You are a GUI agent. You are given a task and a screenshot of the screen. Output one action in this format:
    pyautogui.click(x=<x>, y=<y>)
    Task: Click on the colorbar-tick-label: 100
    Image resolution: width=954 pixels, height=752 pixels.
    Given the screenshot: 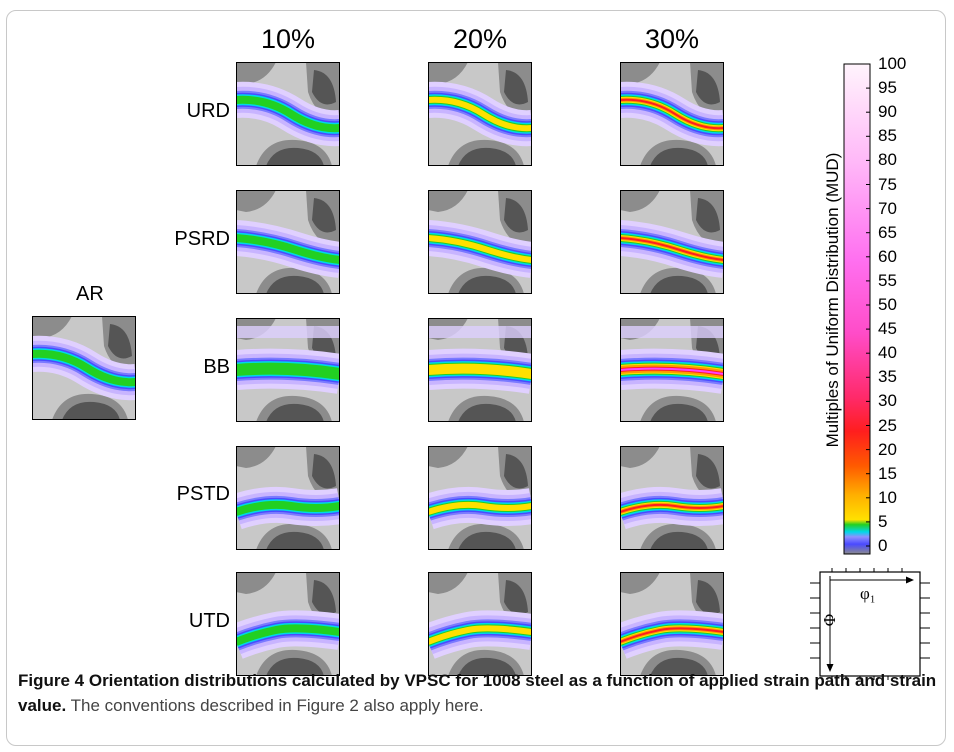 What is the action you would take?
    pyautogui.click(x=892, y=63)
    